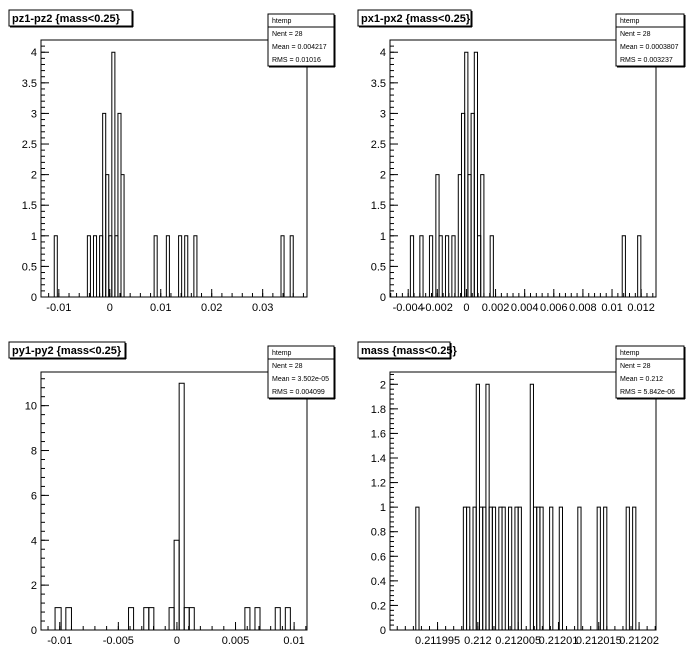  Describe the element at coordinates (378, 434) in the screenshot. I see `y-tick-label: 1.6` at that location.